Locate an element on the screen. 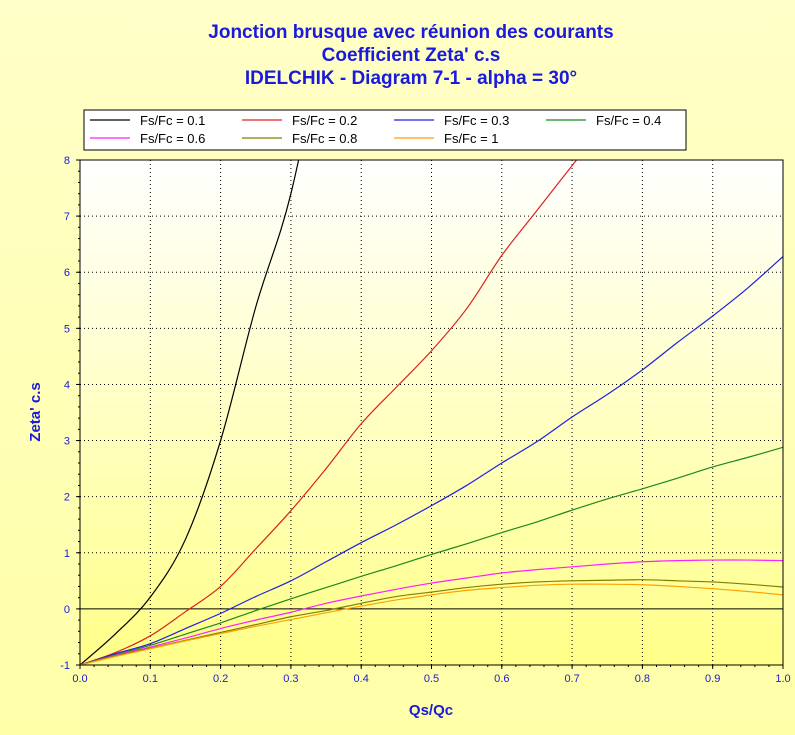 The width and height of the screenshot is (795, 735). x-tick-label: 0.2 is located at coordinates (220, 679).